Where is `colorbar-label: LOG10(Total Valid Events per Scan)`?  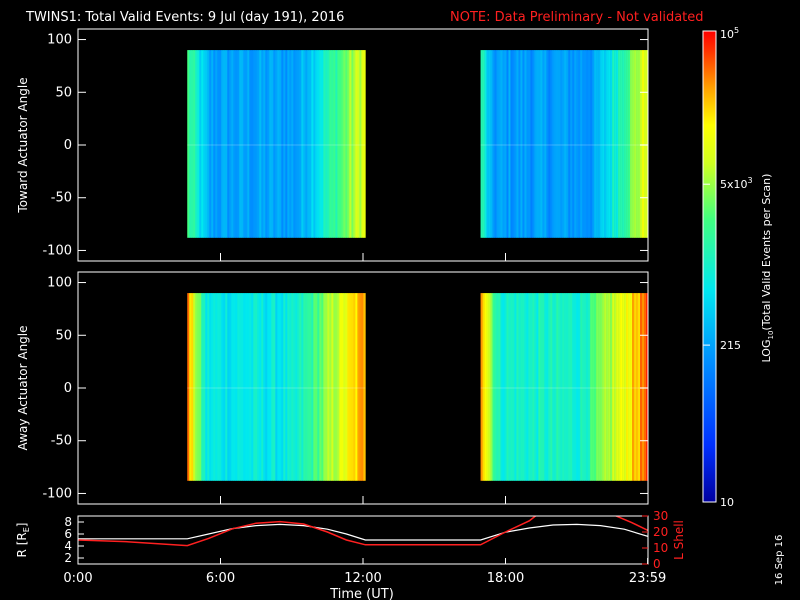 colorbar-label: LOG10(Total Valid Events per Scan) is located at coordinates (767, 268).